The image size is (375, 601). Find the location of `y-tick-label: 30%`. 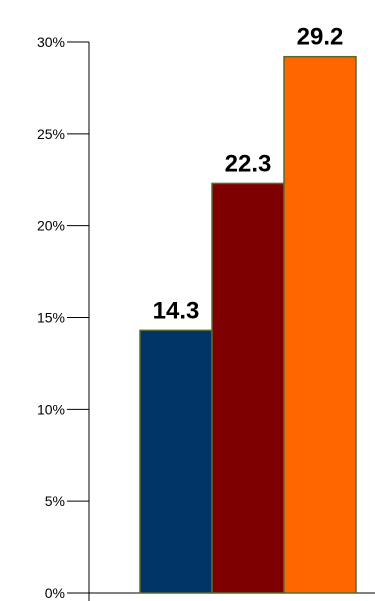

y-tick-label: 30% is located at coordinates (51, 42).